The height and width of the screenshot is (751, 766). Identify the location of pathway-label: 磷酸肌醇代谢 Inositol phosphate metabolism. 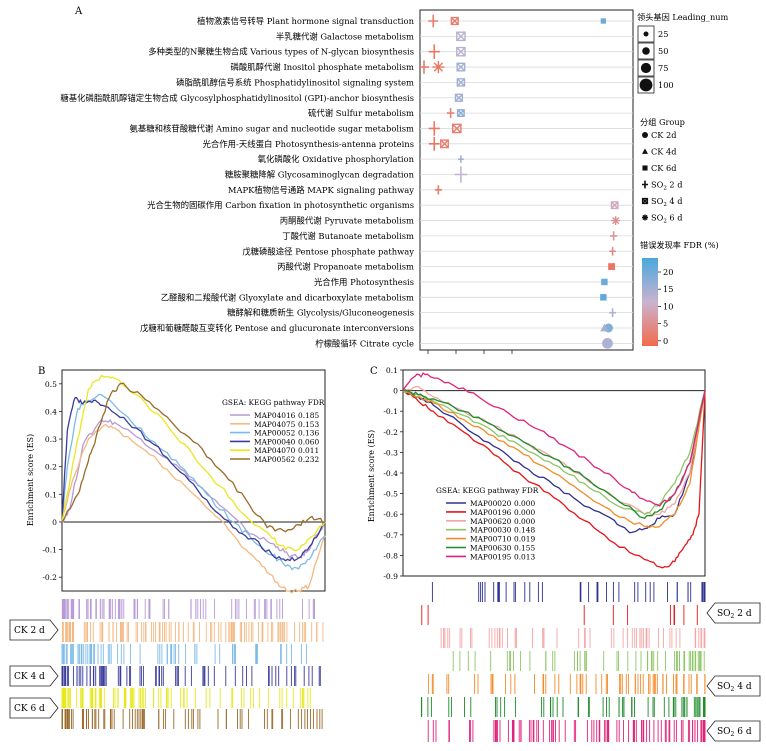
(323, 67).